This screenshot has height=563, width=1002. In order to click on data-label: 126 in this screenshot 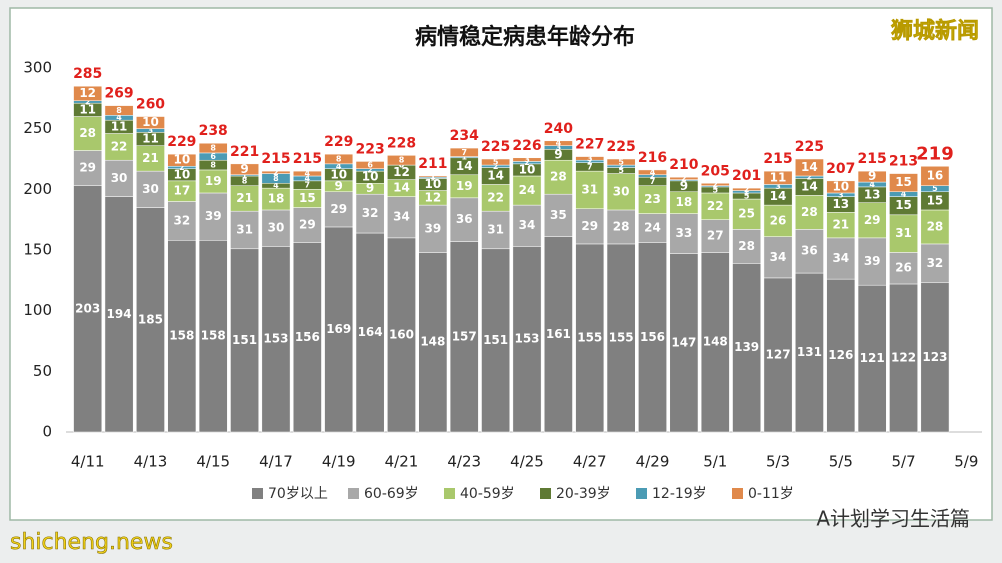, I will do `click(840, 355)`.